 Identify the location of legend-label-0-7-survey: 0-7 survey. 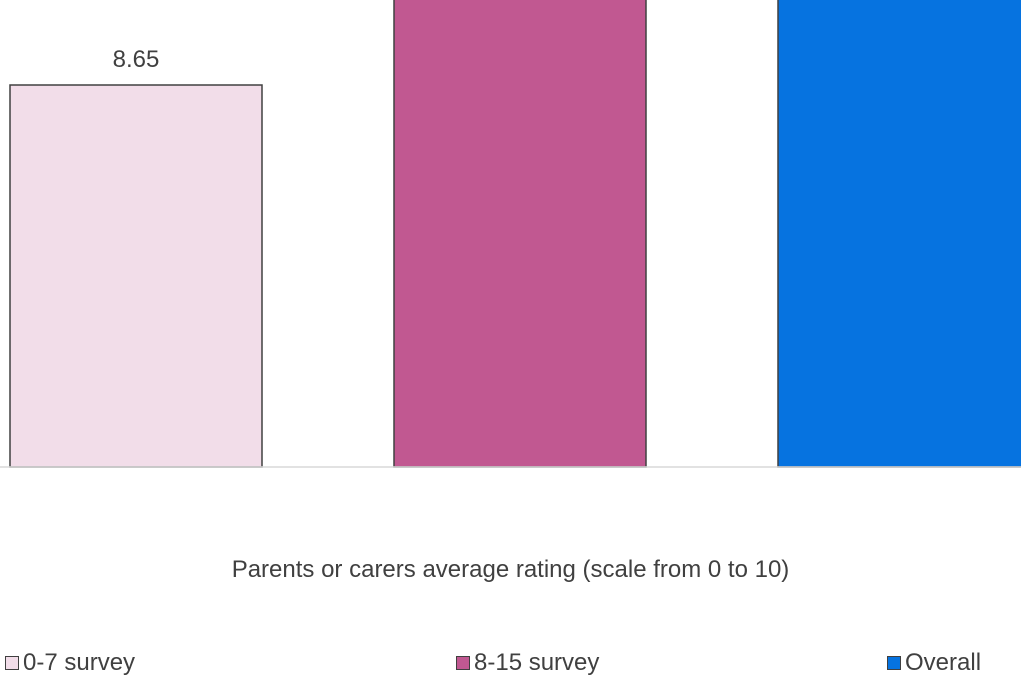
(79, 662).